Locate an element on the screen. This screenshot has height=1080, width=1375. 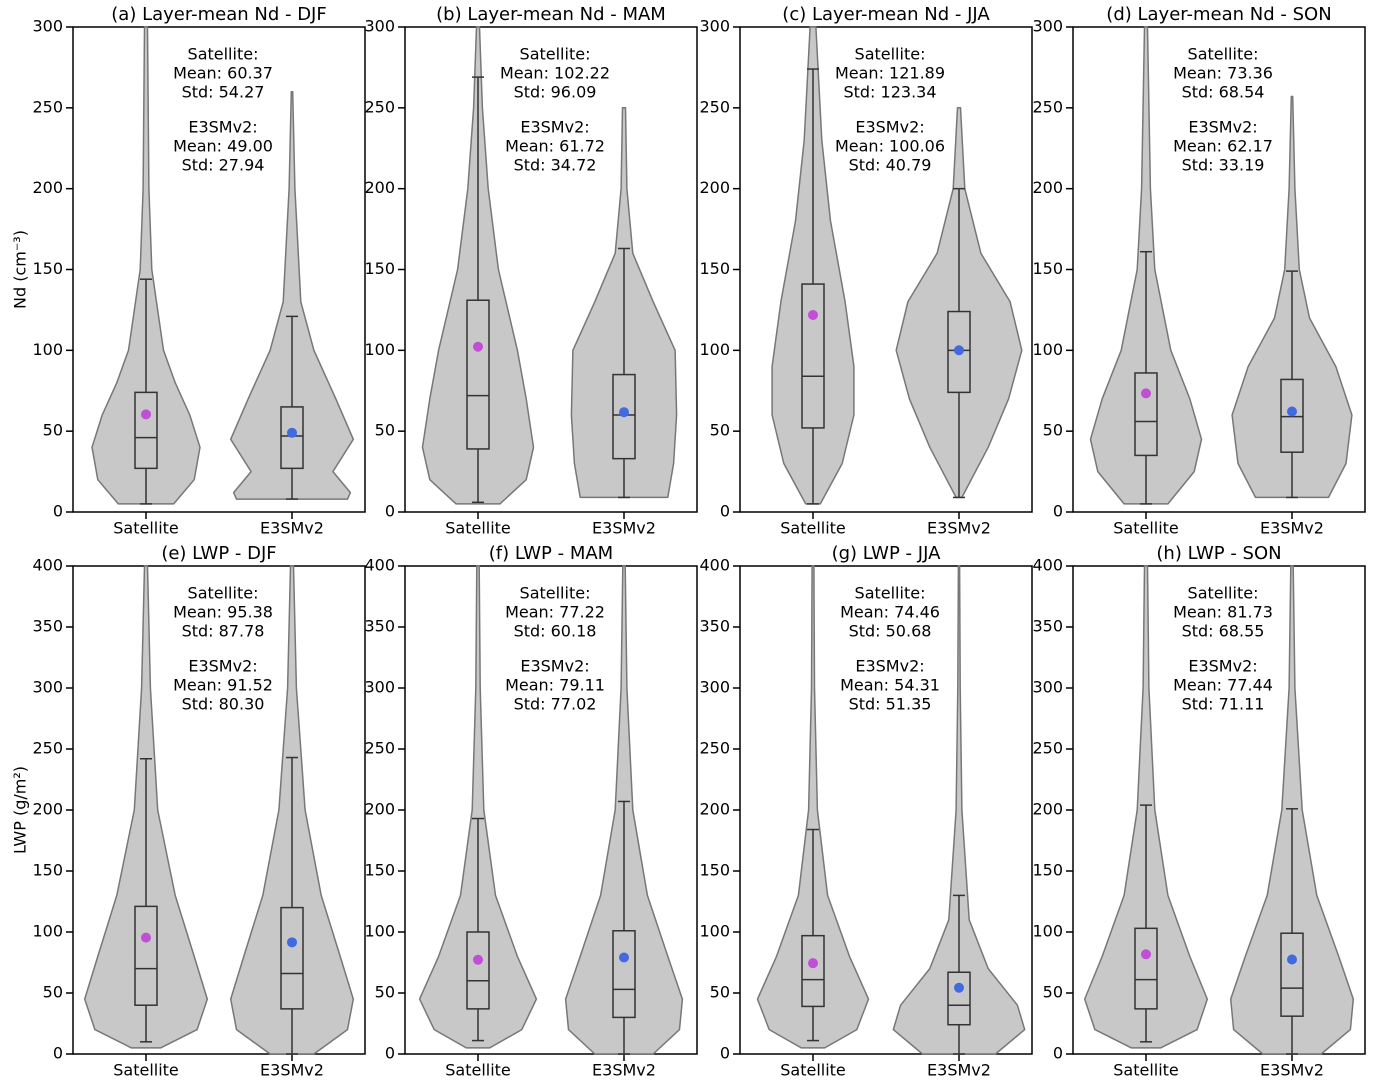
annotation: Mean: 61.72 is located at coordinates (555, 146).